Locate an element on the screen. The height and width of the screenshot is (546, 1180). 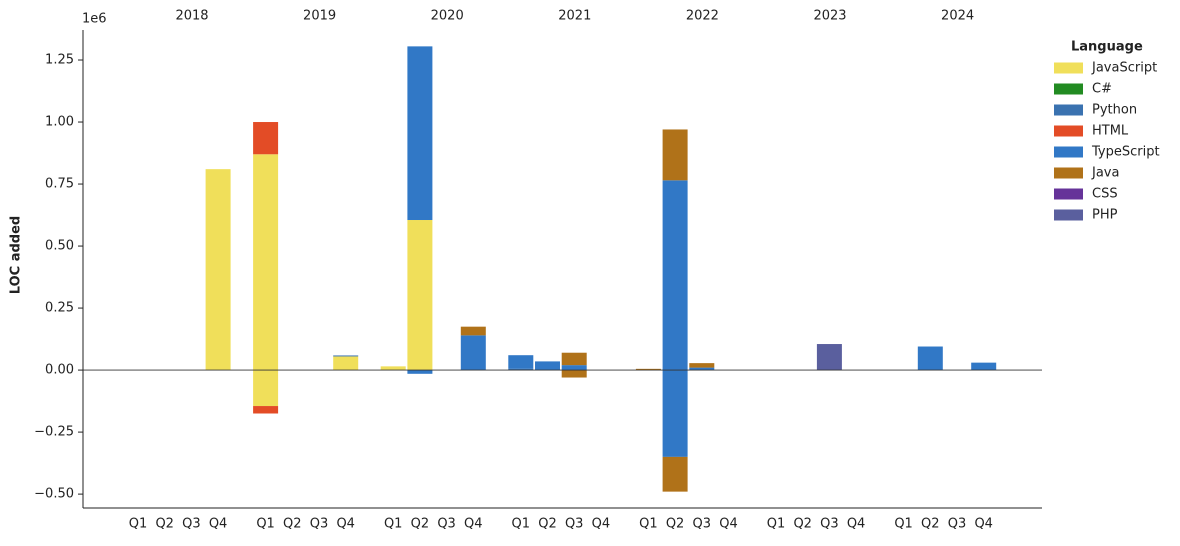
legend-label: HTML is located at coordinates (1110, 131).